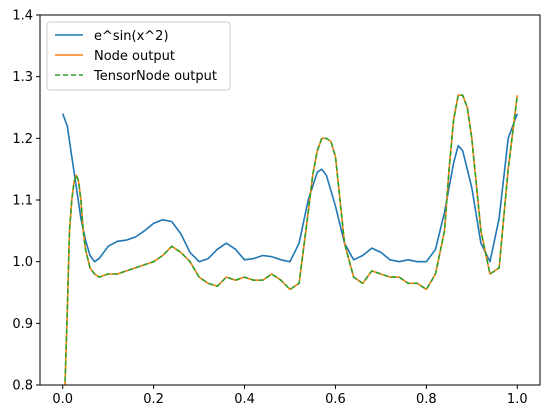 The width and height of the screenshot is (547, 418). What do you see at coordinates (244, 399) in the screenshot?
I see `x-tick-label: 0.4` at bounding box center [244, 399].